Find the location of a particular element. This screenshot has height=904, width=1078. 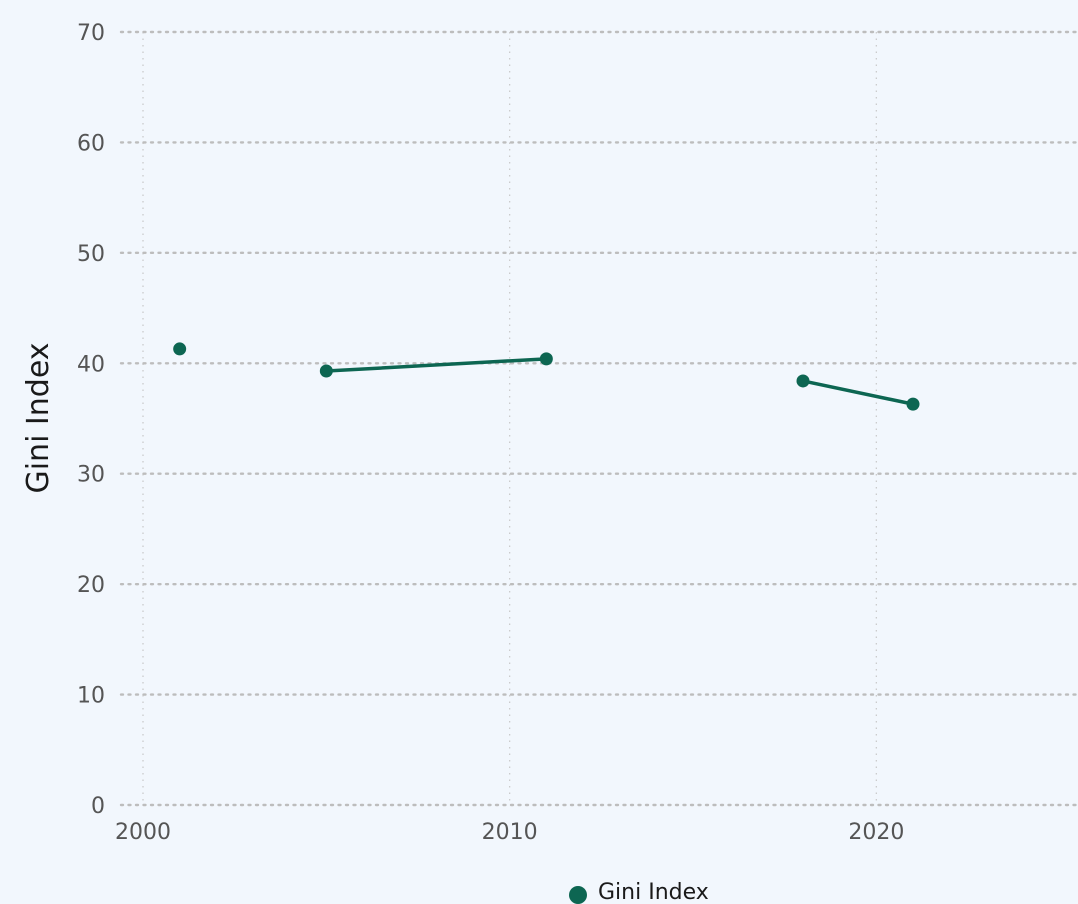

data-point-2018 is located at coordinates (803, 381).